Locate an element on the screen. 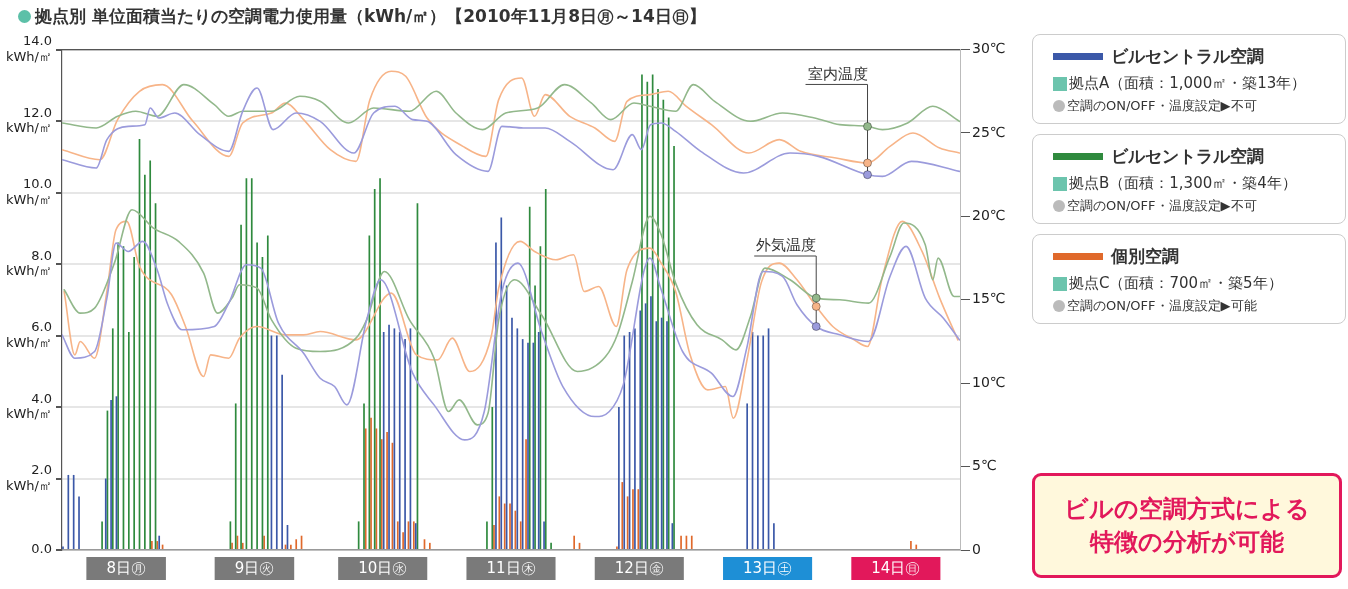 Image resolution: width=1348 pixels, height=589 pixels. x-tick-label: 14日㊐ is located at coordinates (896, 567).